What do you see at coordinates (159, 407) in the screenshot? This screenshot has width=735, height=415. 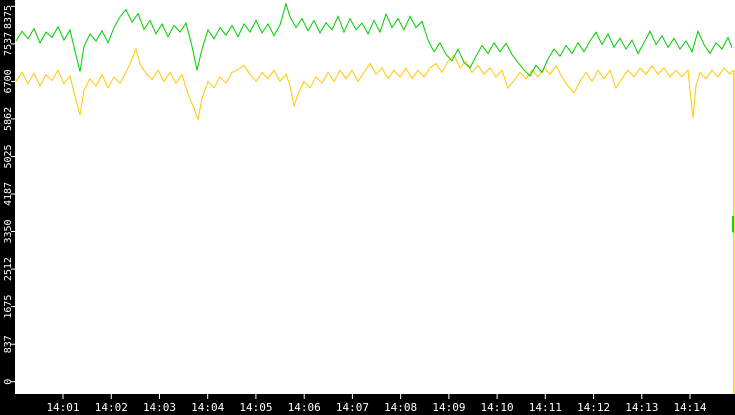 I see `x-tick-label: 14:03` at bounding box center [159, 407].